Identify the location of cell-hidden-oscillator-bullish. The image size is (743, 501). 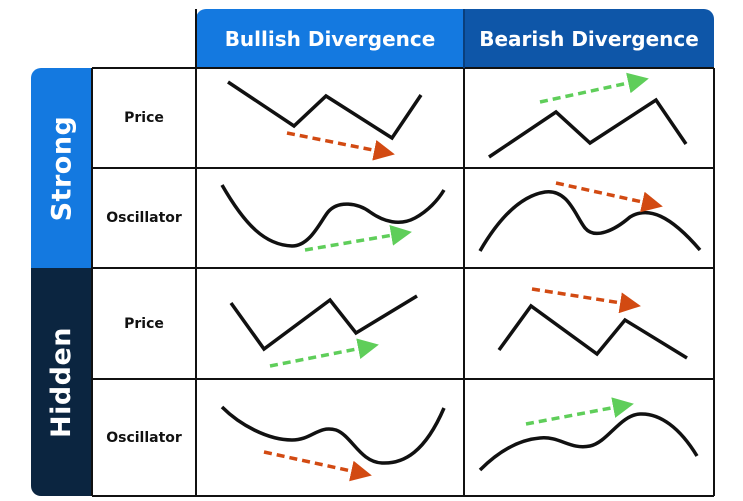
(333, 443).